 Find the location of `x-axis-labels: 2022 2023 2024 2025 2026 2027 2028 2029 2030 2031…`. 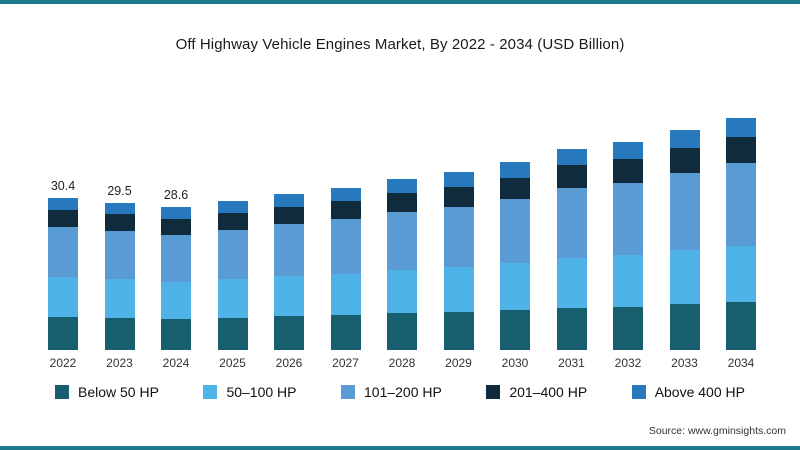

x-axis-labels: 2022 2023 2024 2025 2026 2027 2028 2029 2030 2031… is located at coordinates (402, 363).